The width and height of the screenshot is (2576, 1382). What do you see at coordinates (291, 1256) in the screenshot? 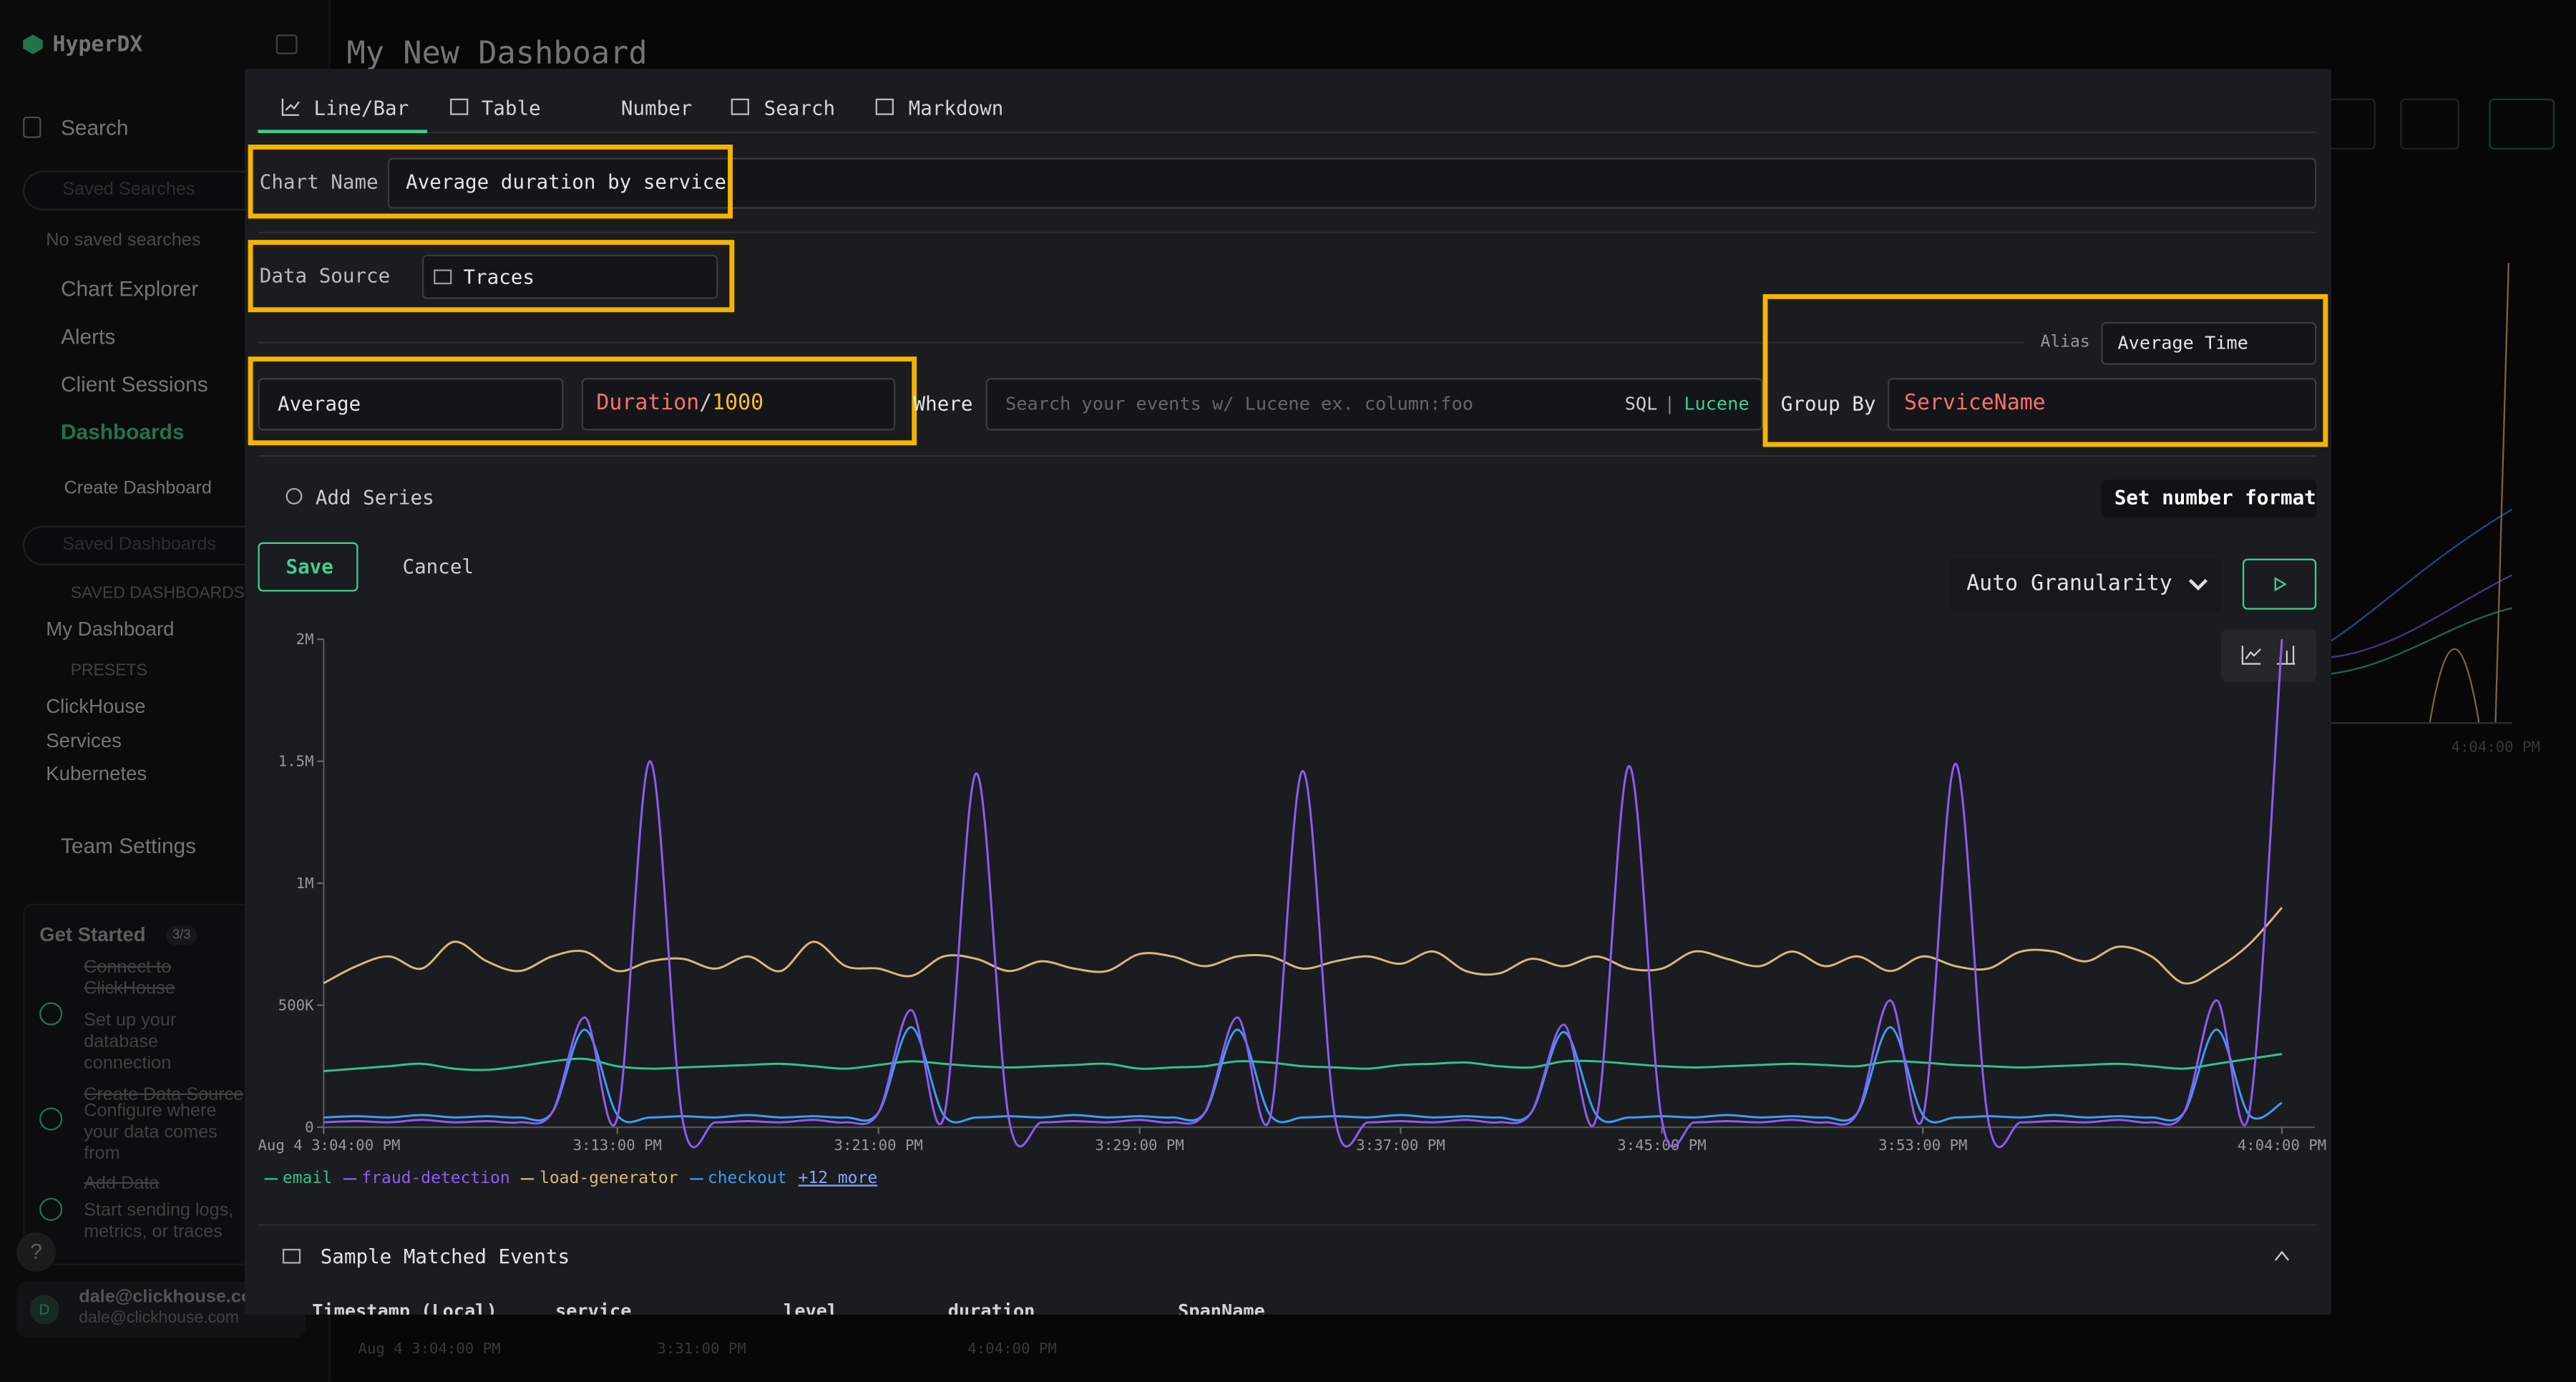
I see `table-icon` at bounding box center [291, 1256].